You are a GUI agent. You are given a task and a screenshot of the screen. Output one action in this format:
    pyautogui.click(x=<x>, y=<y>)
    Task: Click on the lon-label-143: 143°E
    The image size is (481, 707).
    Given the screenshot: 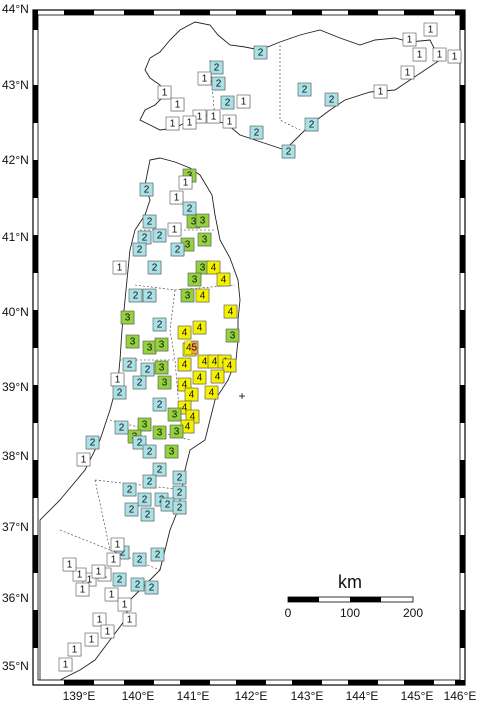 What is the action you would take?
    pyautogui.click(x=307, y=696)
    